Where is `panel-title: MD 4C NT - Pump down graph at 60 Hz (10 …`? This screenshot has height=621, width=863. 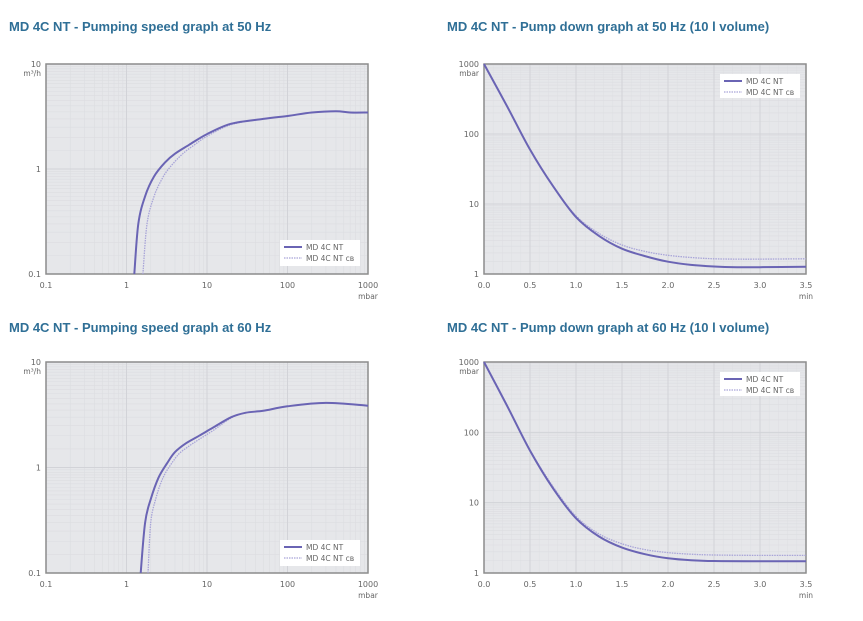 panel-title: MD 4C NT - Pump down graph at 60 Hz (10 … is located at coordinates (608, 327).